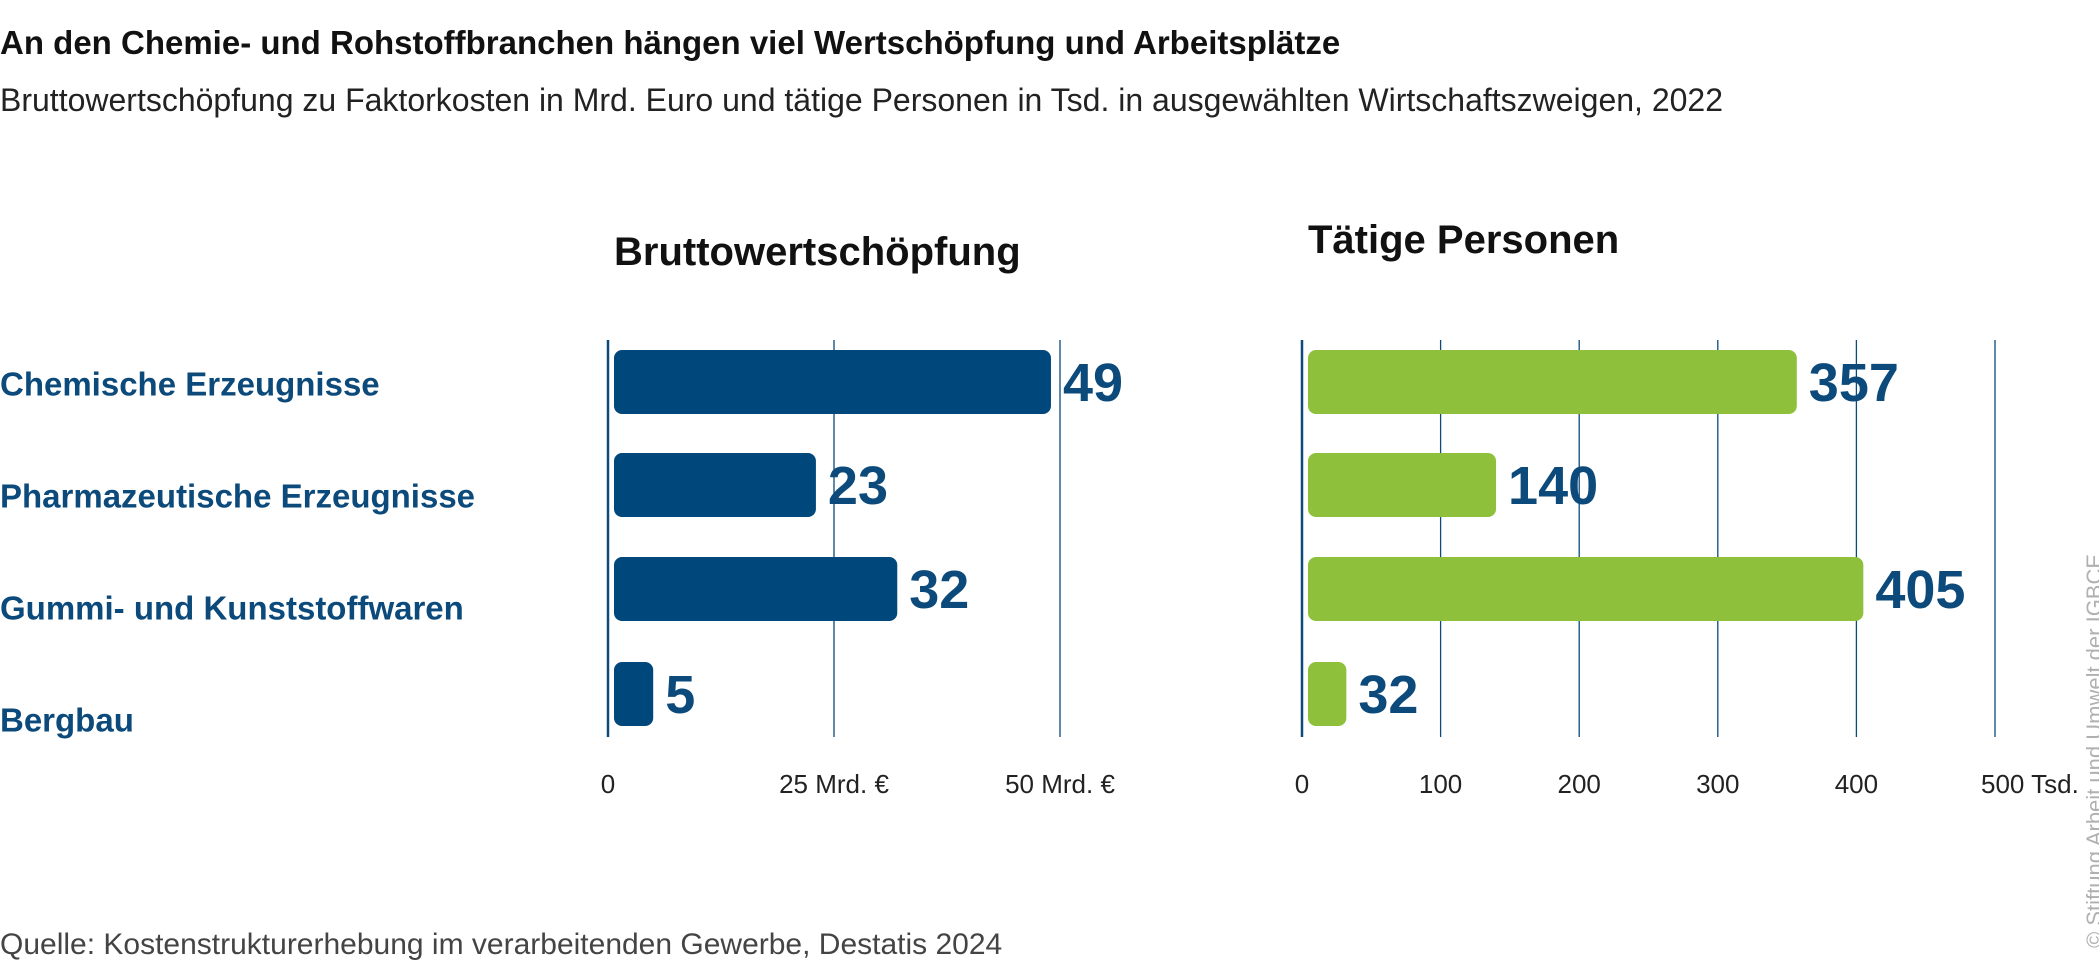 The image size is (2099, 975). Describe the element at coordinates (1440, 784) in the screenshot. I see `tick-label: 100` at that location.